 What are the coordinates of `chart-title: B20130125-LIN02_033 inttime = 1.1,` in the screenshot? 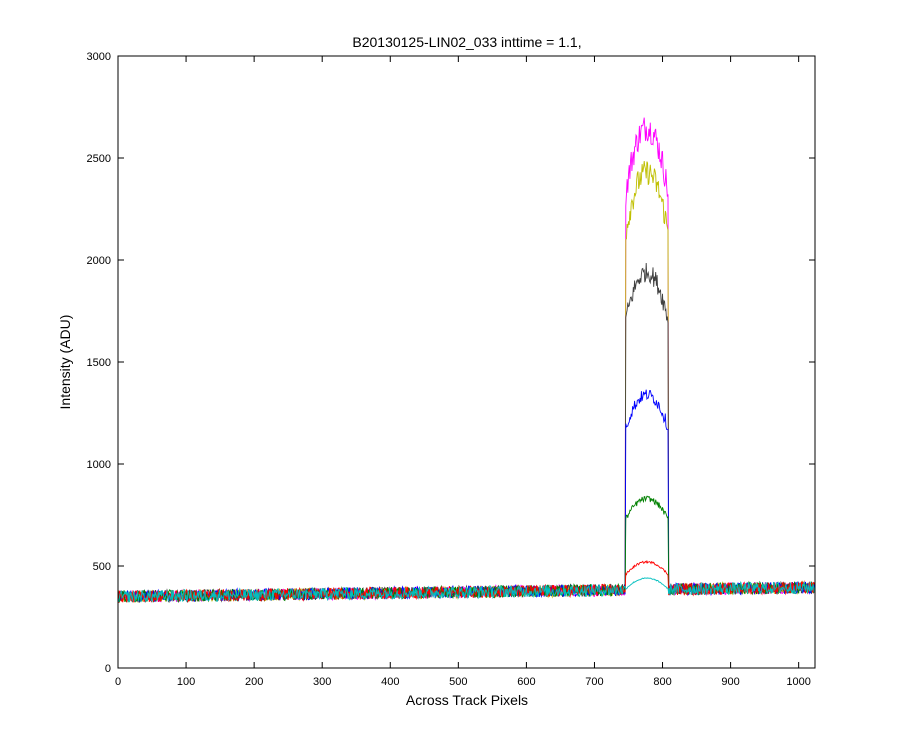 It's located at (466, 42).